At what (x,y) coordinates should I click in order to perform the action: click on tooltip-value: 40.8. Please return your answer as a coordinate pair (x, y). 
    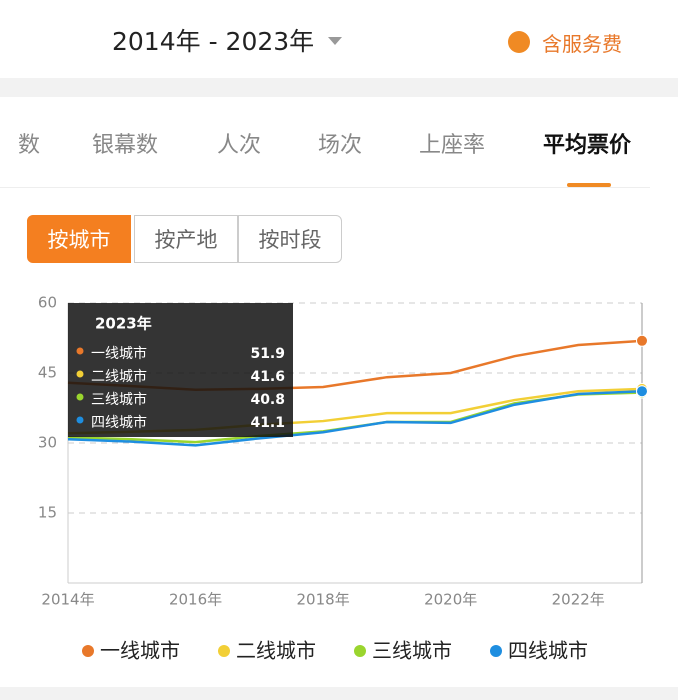
    Looking at the image, I should click on (267, 400).